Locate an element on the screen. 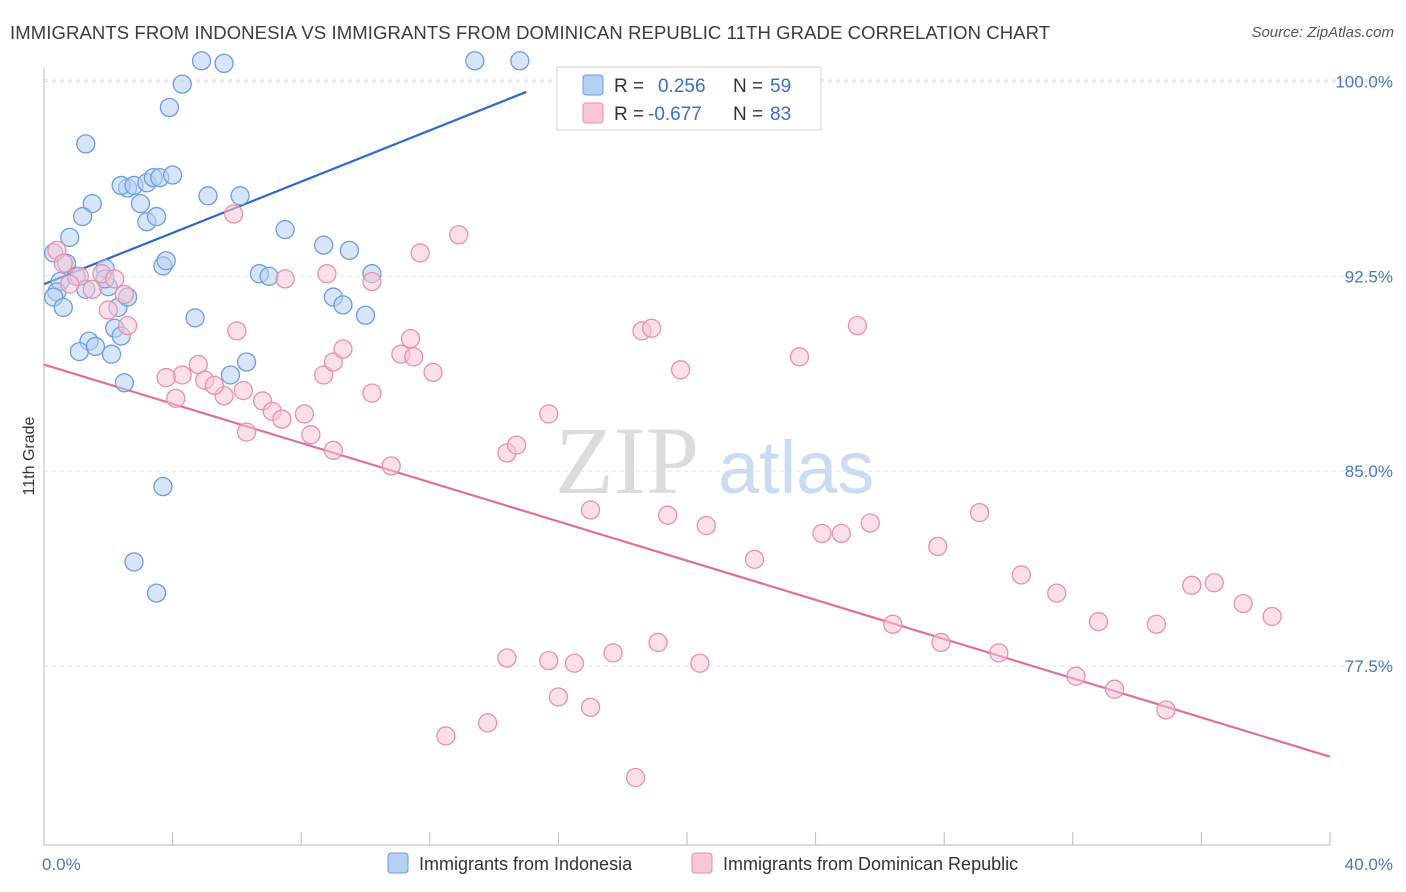  x-tick-label-min: 0.0% is located at coordinates (61, 864).